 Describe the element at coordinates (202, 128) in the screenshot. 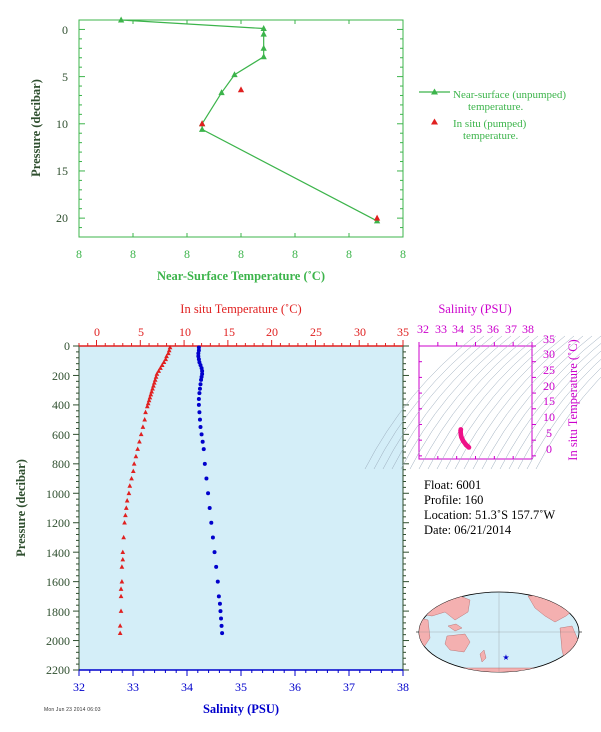

I see `unpumped-temperature-point` at that location.